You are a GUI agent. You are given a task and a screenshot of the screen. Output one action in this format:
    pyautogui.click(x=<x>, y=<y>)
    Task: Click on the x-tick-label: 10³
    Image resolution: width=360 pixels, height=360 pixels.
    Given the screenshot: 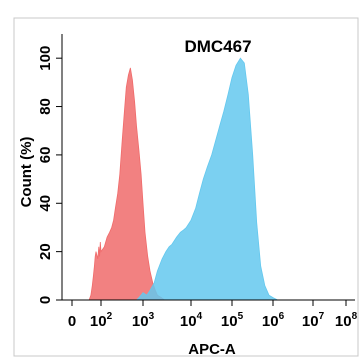 What is the action you would take?
    pyautogui.click(x=143, y=320)
    